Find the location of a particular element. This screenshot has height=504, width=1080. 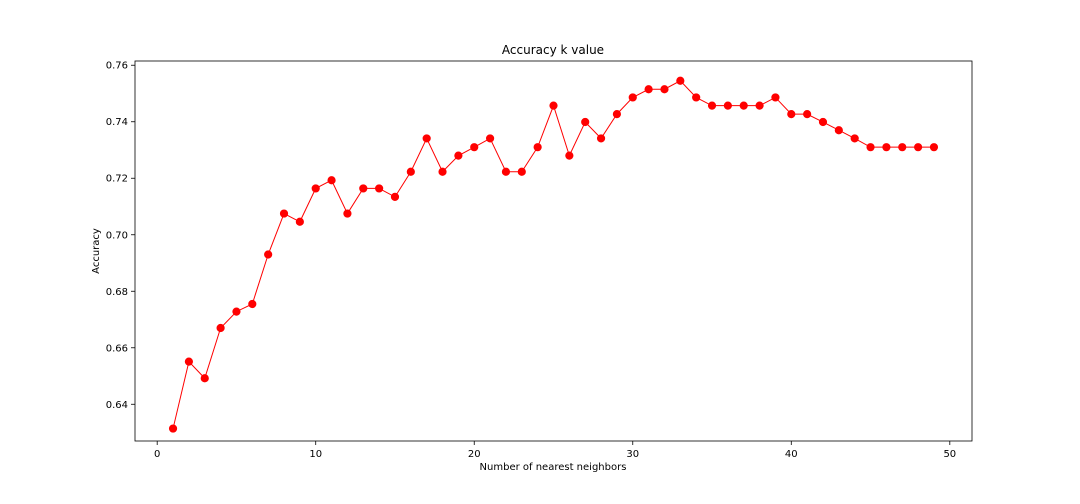

y-tick-label: 0.66 is located at coordinates (117, 348).